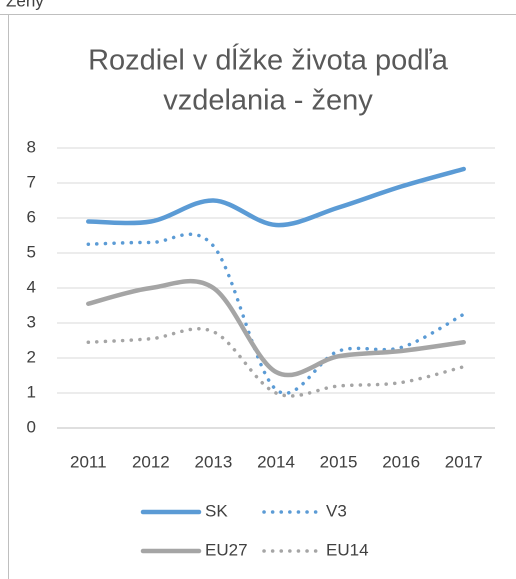 The width and height of the screenshot is (516, 579). I want to click on y-tick-label: 3, so click(31, 321).